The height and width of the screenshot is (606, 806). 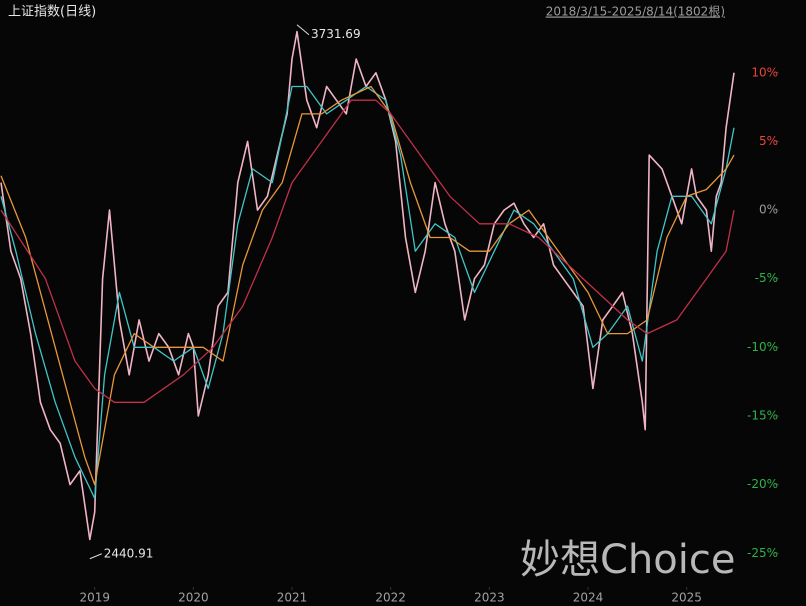 I want to click on x-tick-label: 2020, so click(x=193, y=598).